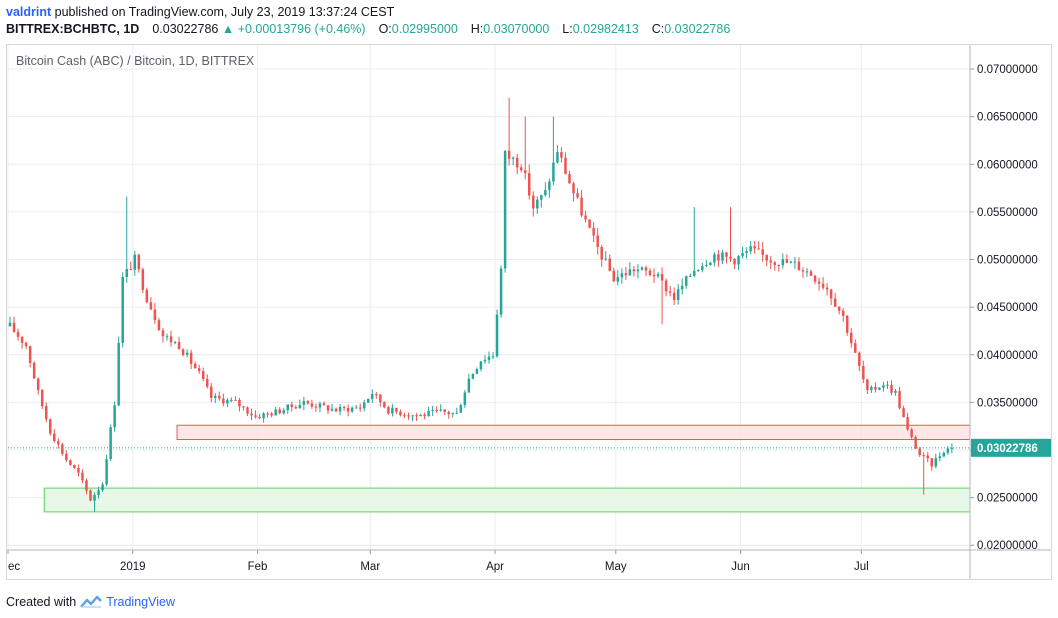 The image size is (1058, 618). Describe the element at coordinates (385, 29) in the screenshot. I see `open-label: O:` at that location.